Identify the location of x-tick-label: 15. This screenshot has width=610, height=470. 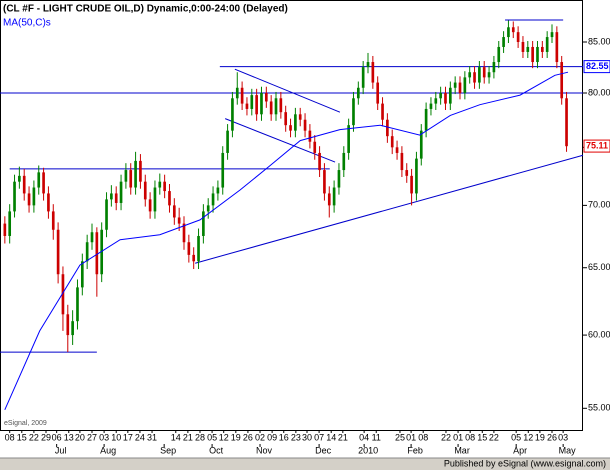
(482, 437).